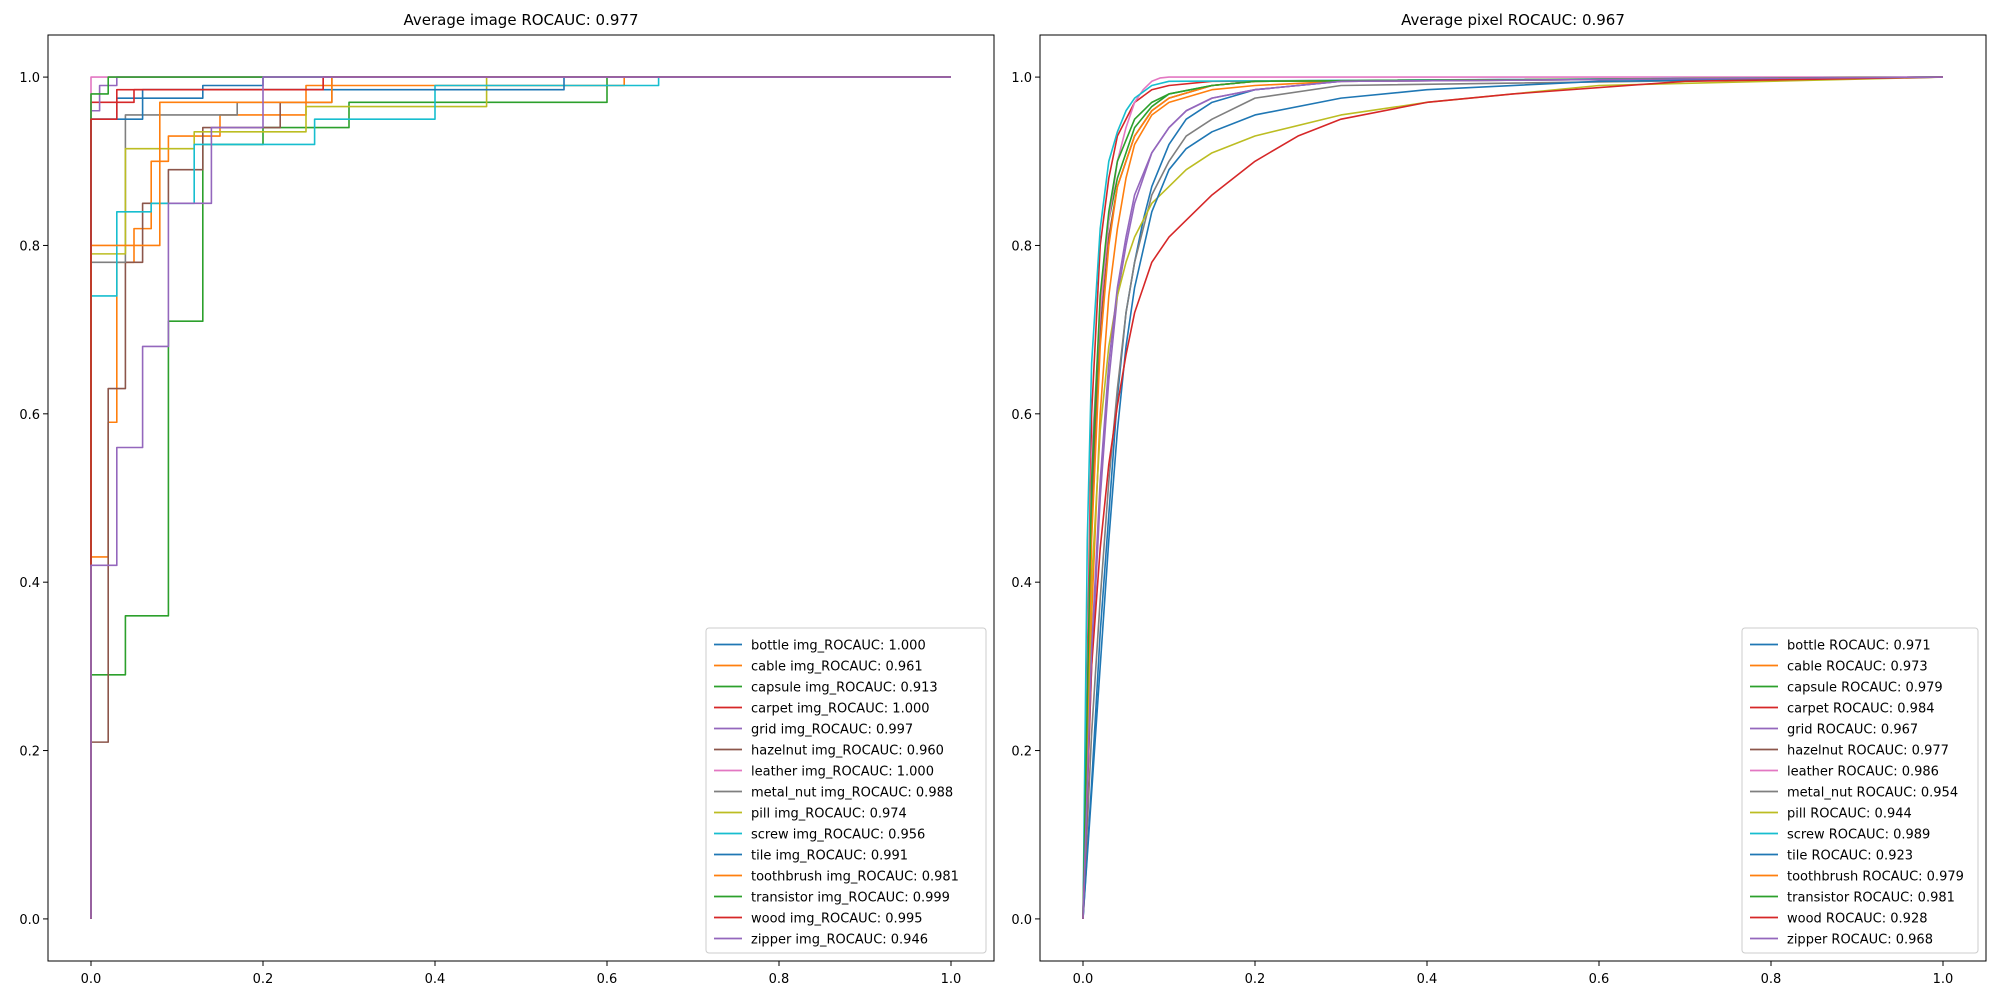  I want to click on legend-label: leather ROCAUC: 0.986, so click(1863, 772).